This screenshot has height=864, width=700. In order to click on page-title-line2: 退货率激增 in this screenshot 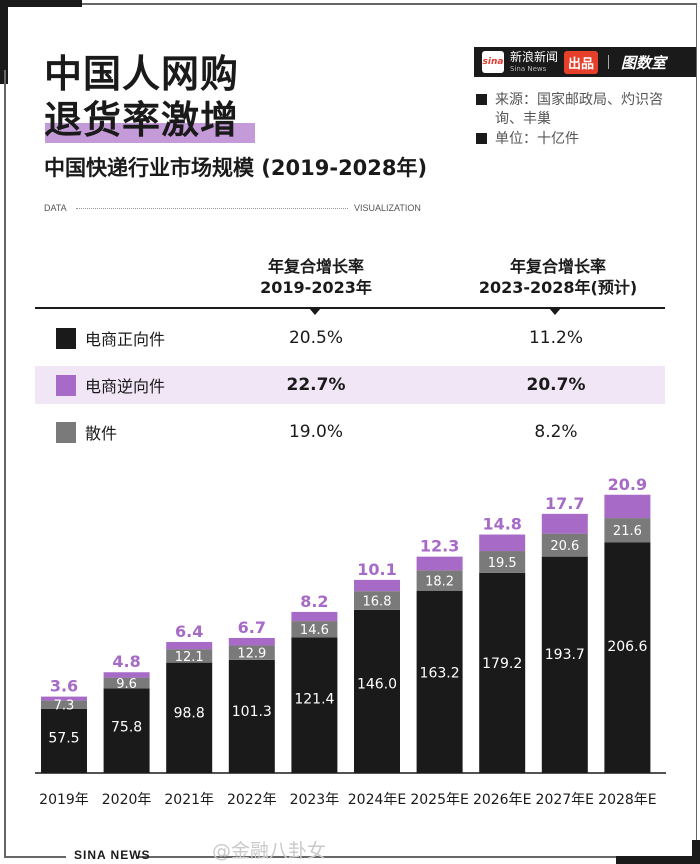, I will do `click(142, 120)`.